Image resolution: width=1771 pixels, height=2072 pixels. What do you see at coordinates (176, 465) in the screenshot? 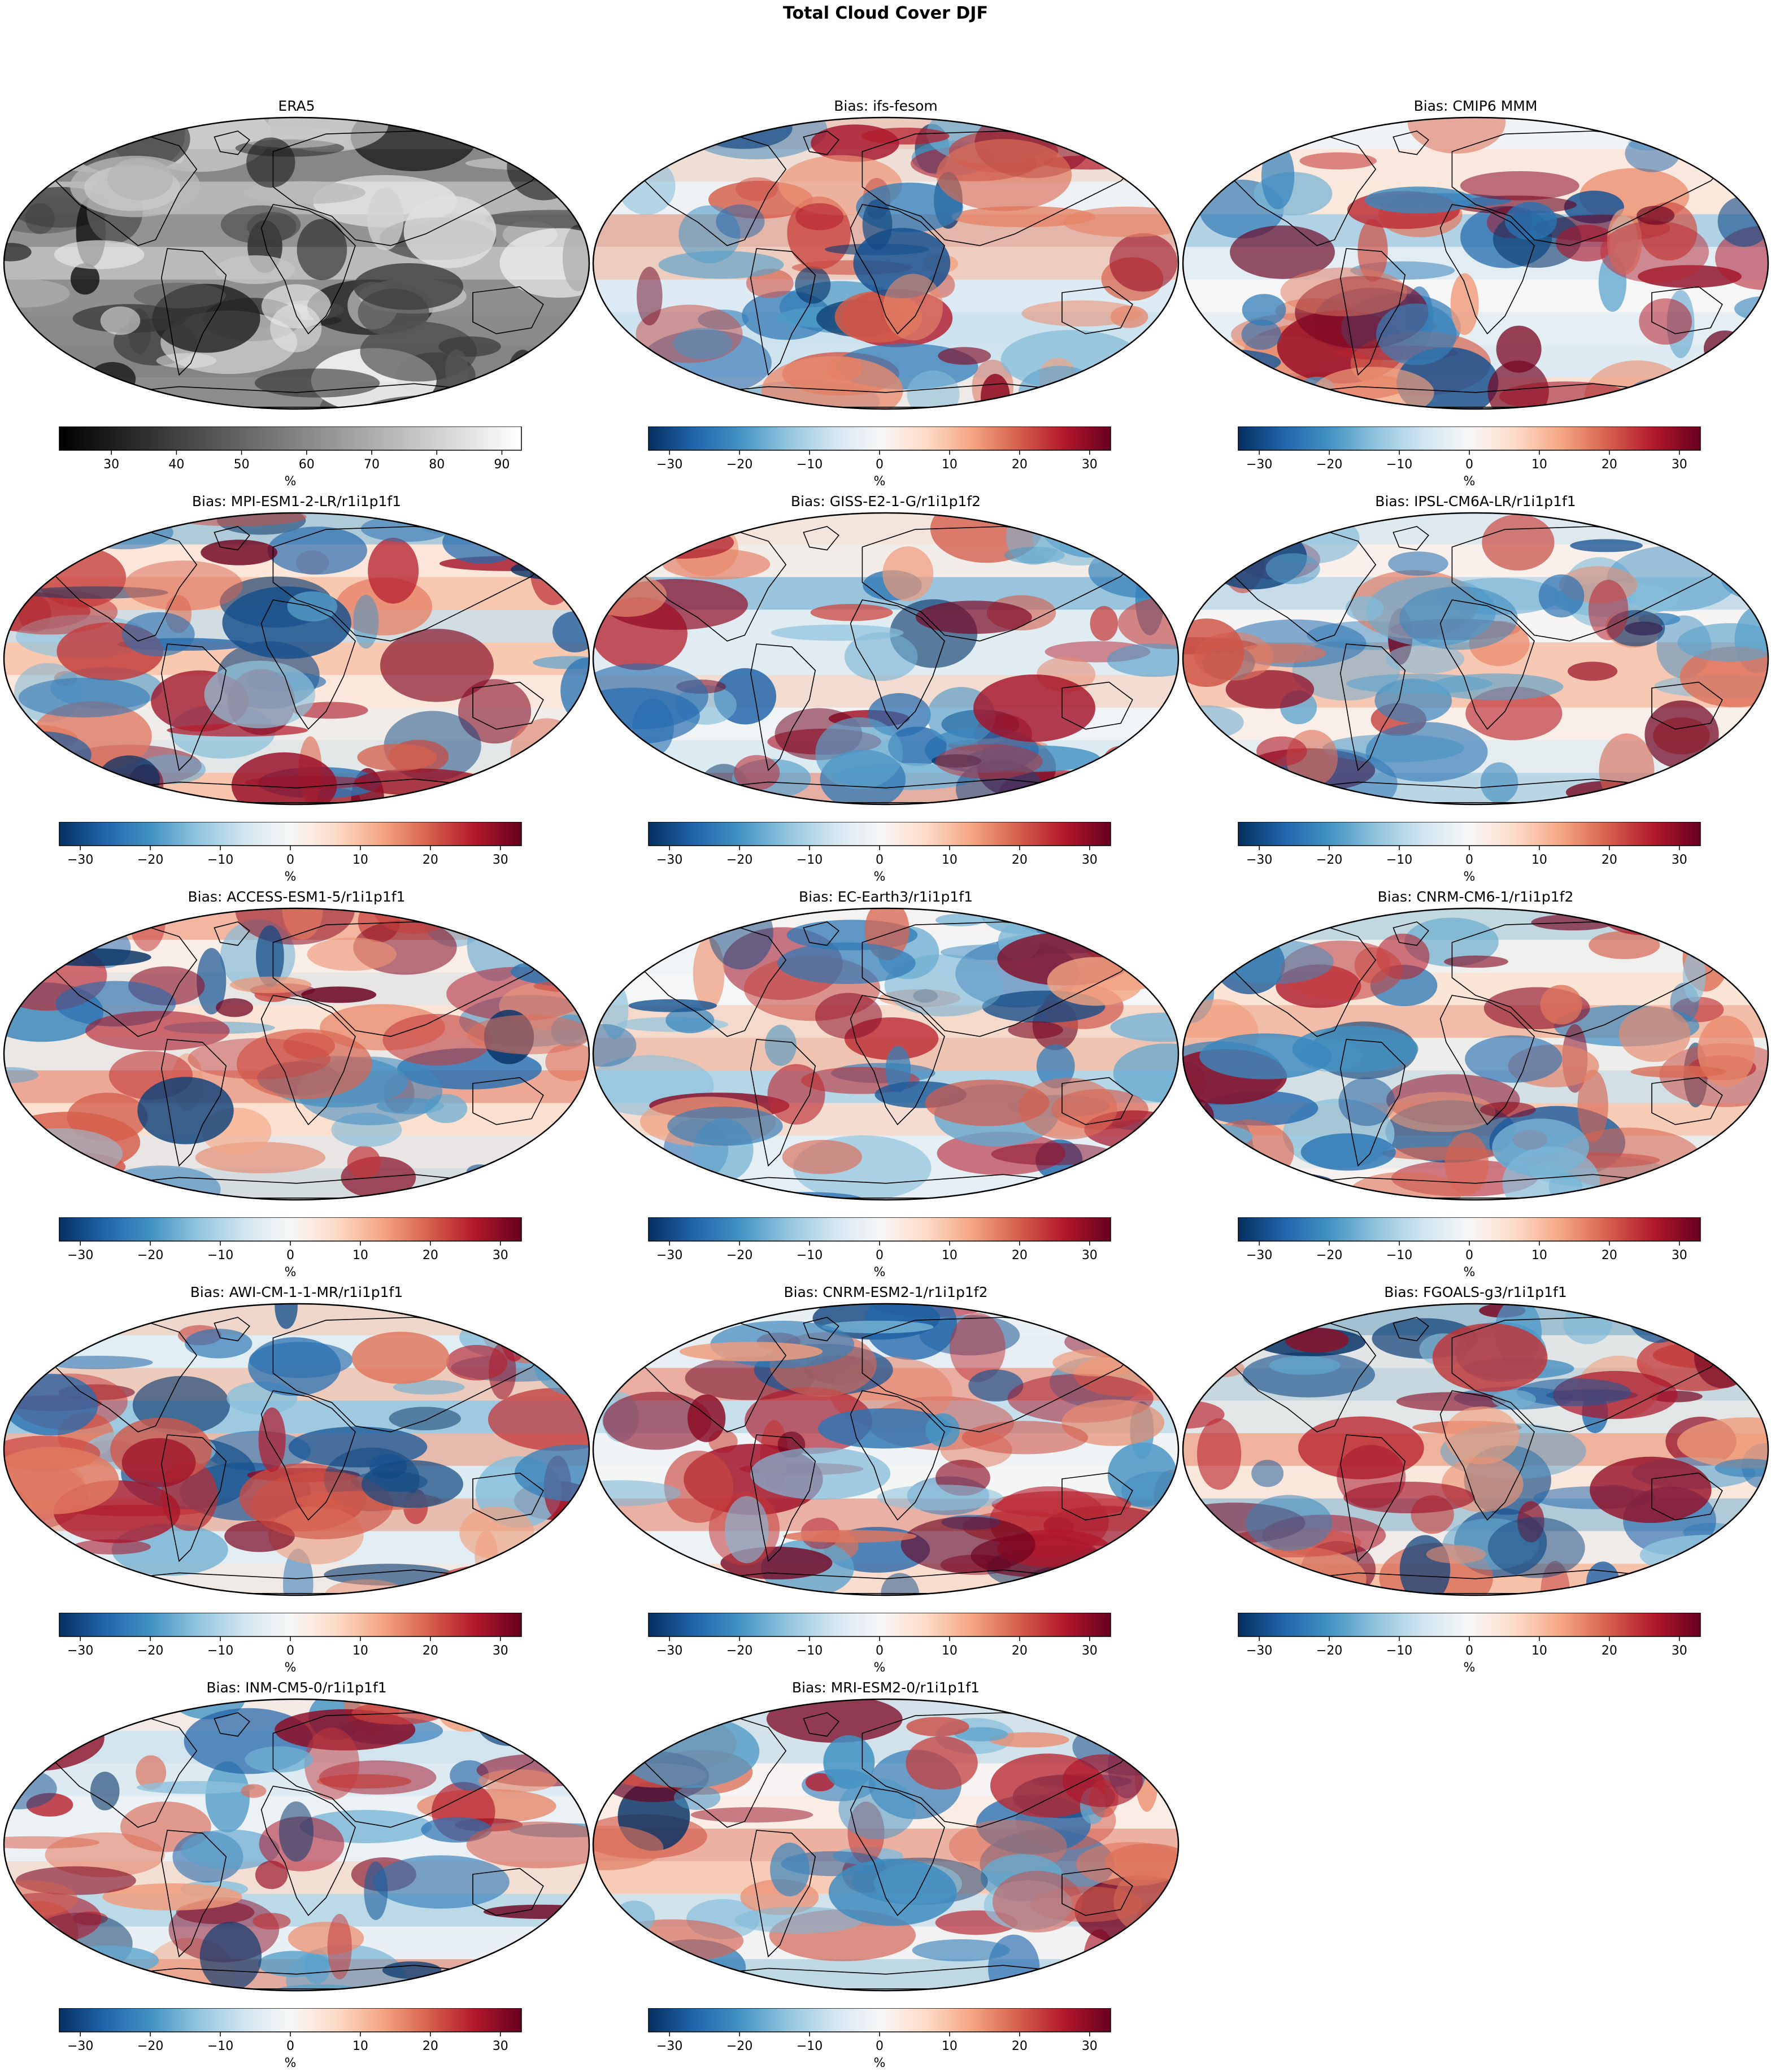
I see `colorbar-tick-label: 40` at bounding box center [176, 465].